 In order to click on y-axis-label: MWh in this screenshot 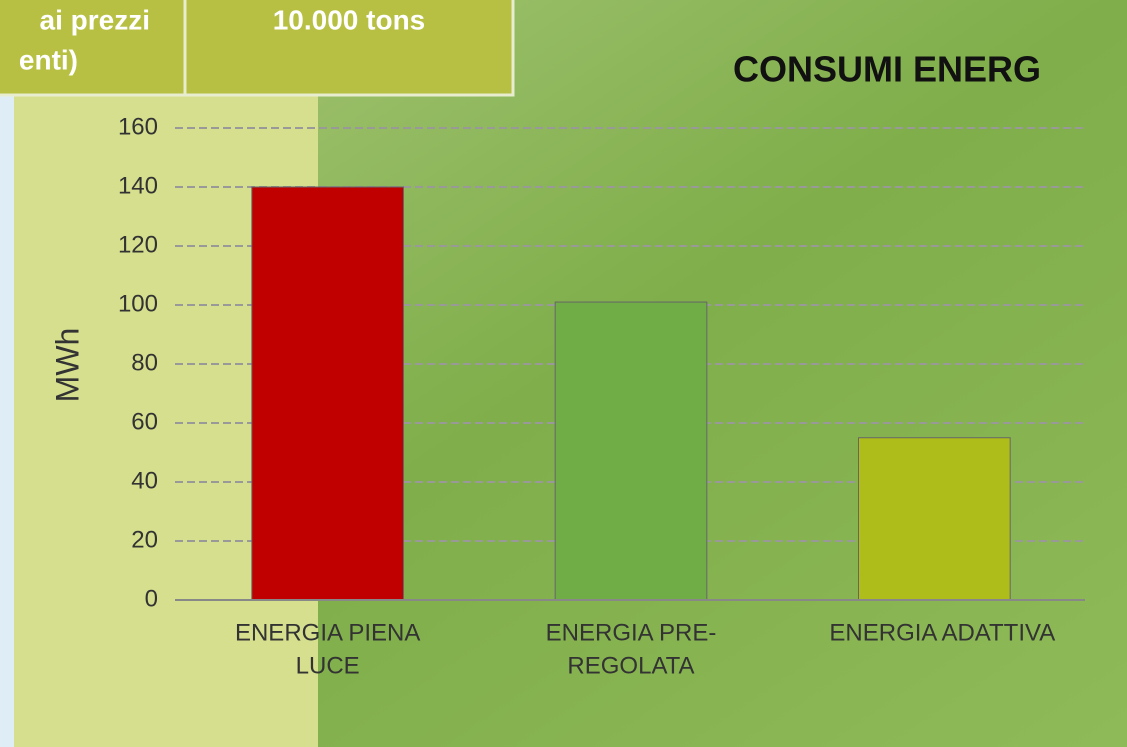, I will do `click(67, 365)`.